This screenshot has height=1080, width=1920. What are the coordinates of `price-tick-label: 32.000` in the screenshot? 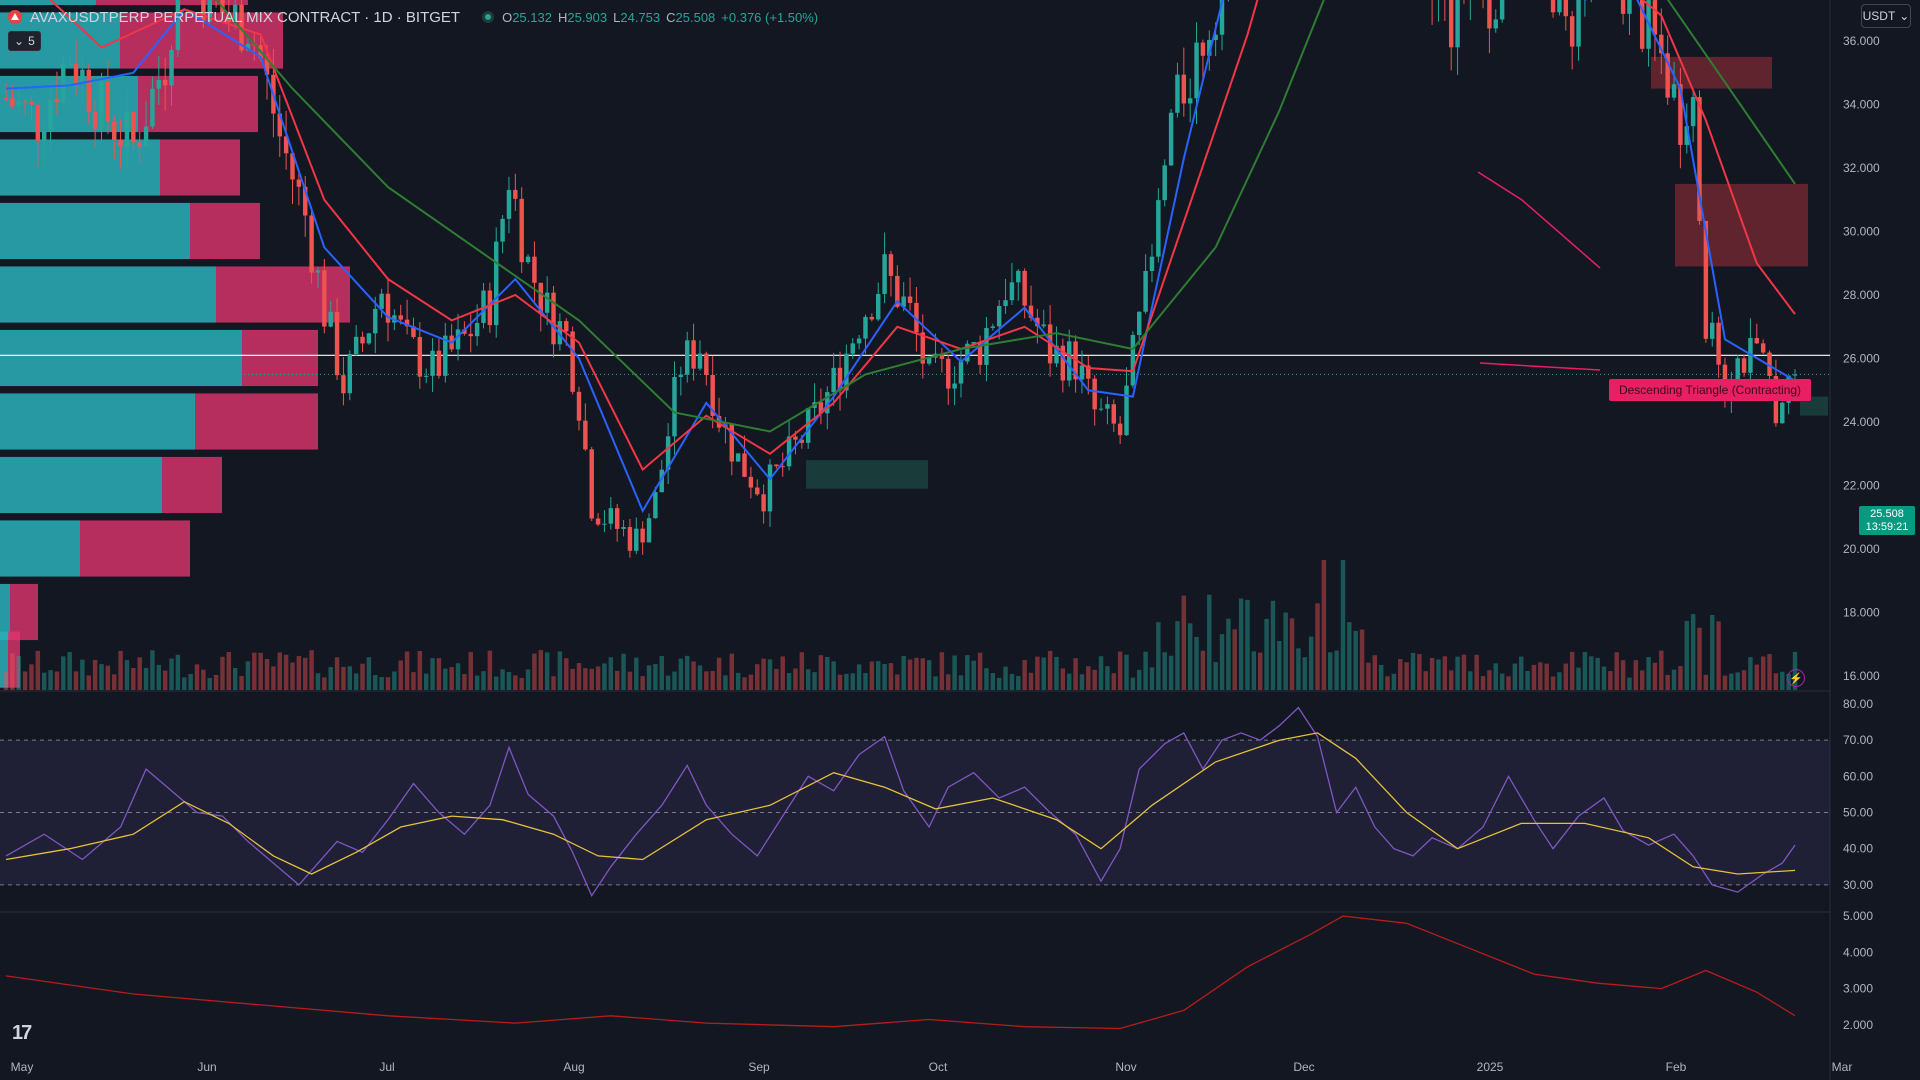 It's located at (1861, 168).